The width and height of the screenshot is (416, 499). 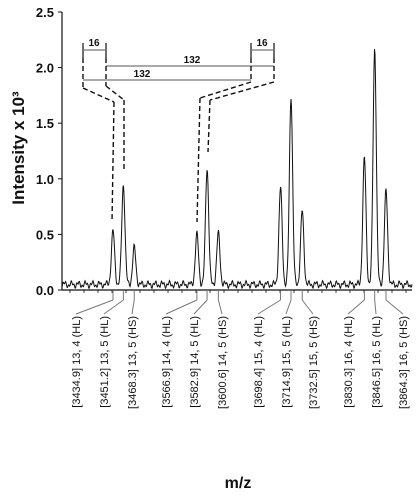 What do you see at coordinates (133, 362) in the screenshot?
I see `peak-label: [3468.3] 13, 5 (HS)` at bounding box center [133, 362].